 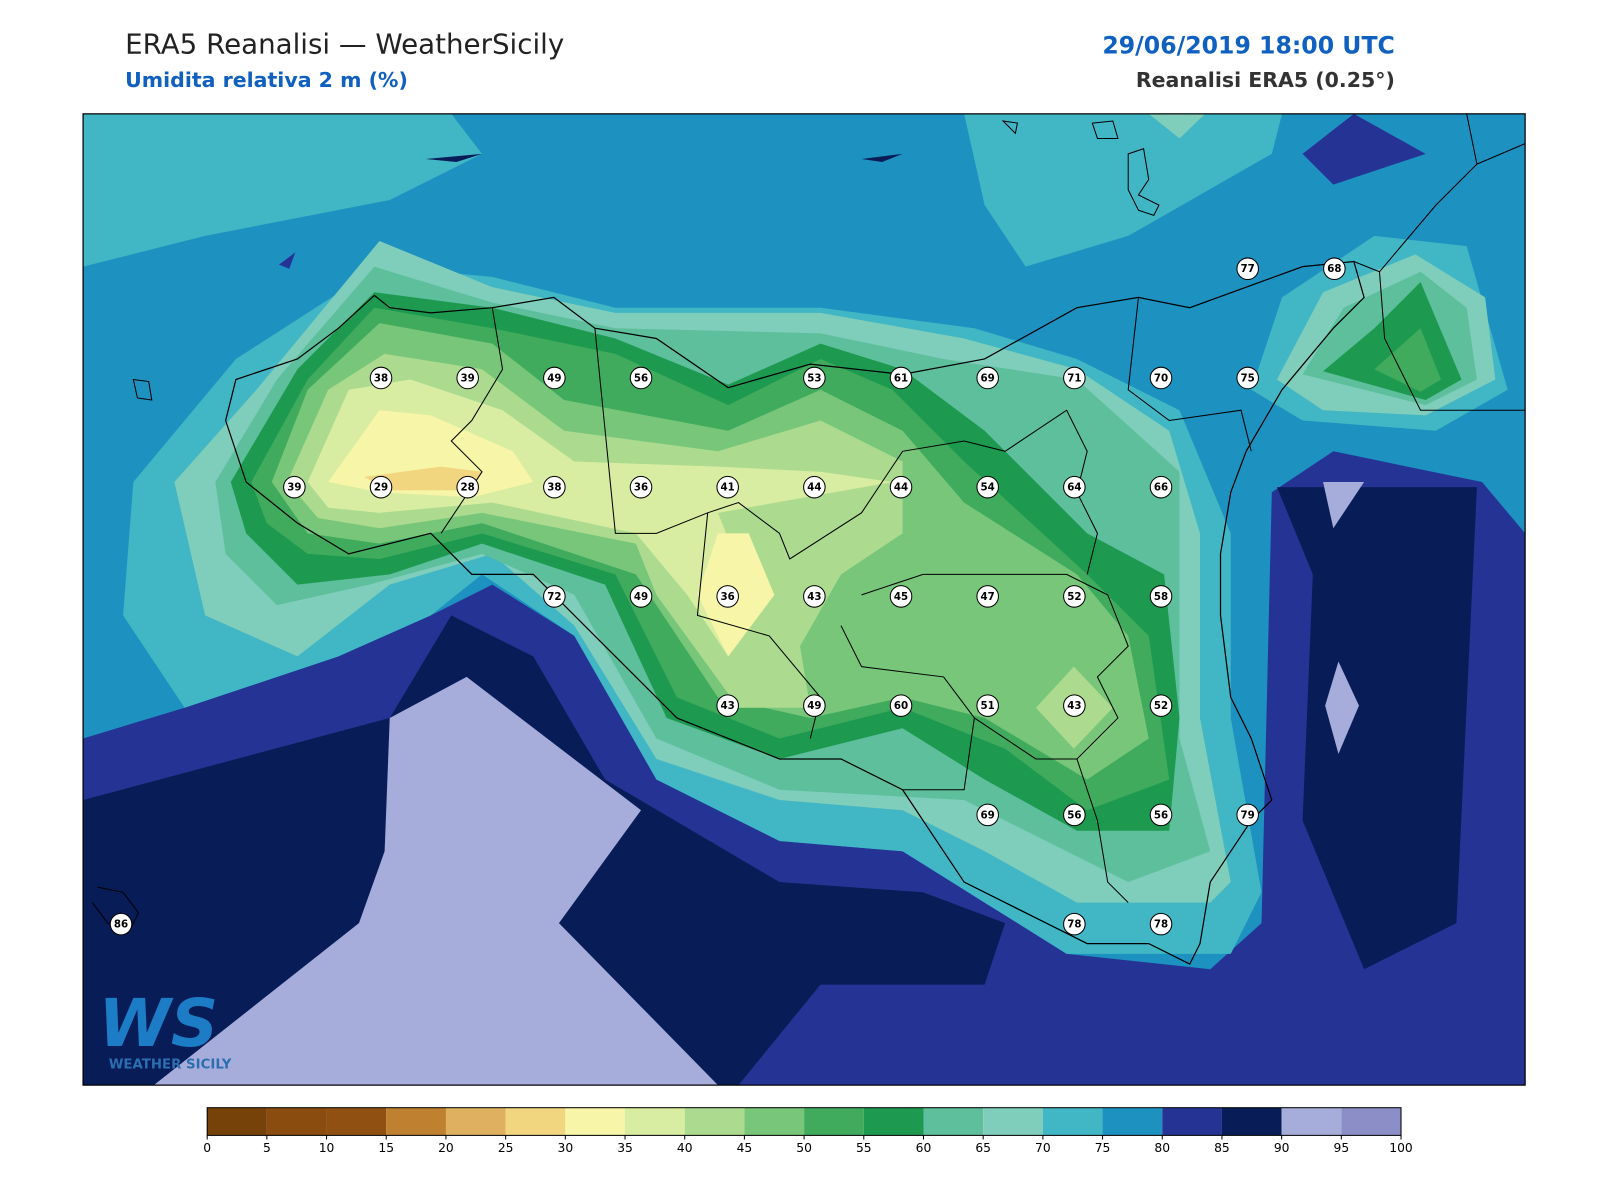 I want to click on station-value: 41, so click(x=728, y=488).